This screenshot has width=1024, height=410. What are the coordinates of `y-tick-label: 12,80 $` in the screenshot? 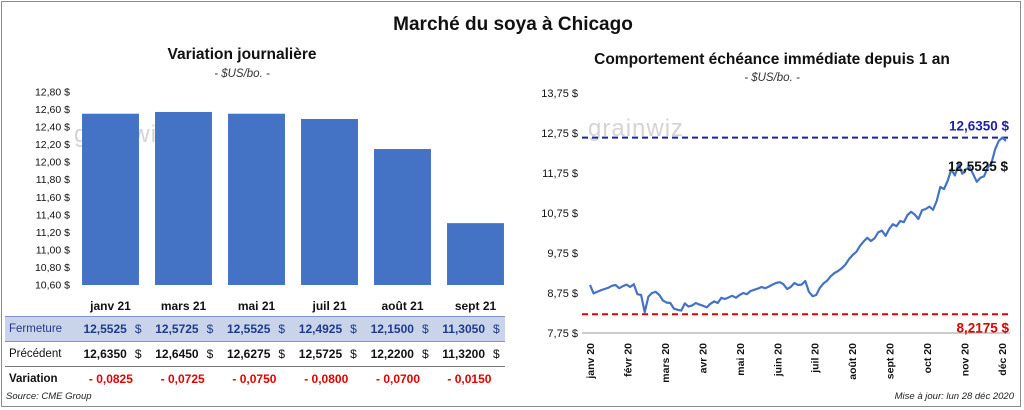 It's located at (52, 93).